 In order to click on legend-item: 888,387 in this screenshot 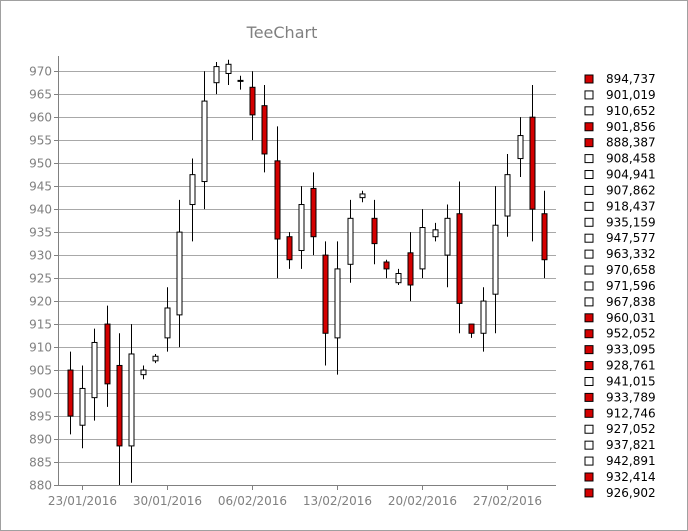, I will do `click(620, 143)`.